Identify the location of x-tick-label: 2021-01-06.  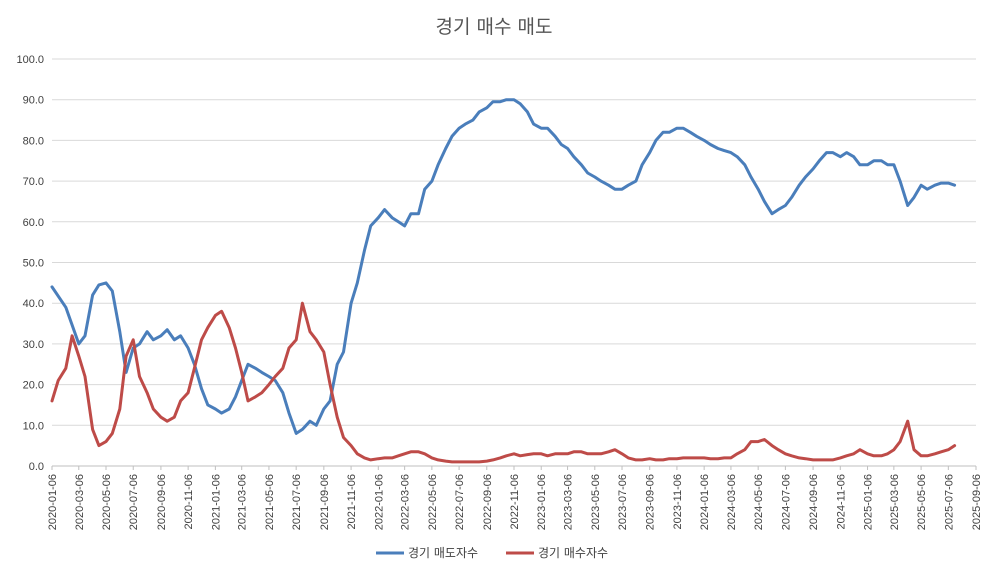
(216, 502).